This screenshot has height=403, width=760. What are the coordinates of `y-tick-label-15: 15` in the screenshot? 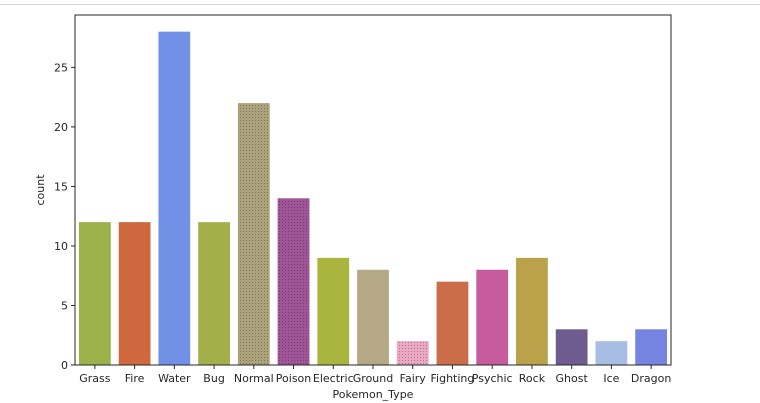 It's located at (61, 186).